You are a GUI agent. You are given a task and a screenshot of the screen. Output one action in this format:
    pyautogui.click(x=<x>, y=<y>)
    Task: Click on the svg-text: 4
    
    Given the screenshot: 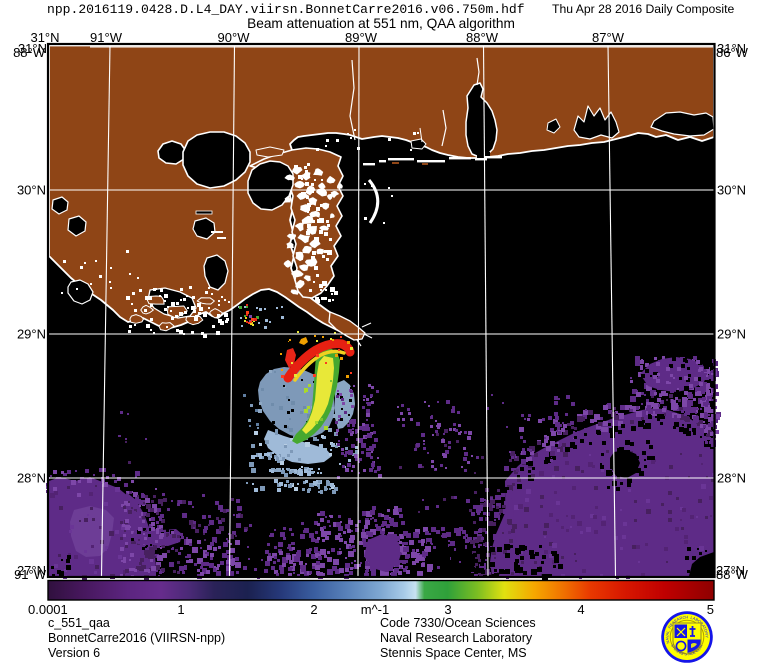 What is the action you would take?
    pyautogui.click(x=580, y=609)
    